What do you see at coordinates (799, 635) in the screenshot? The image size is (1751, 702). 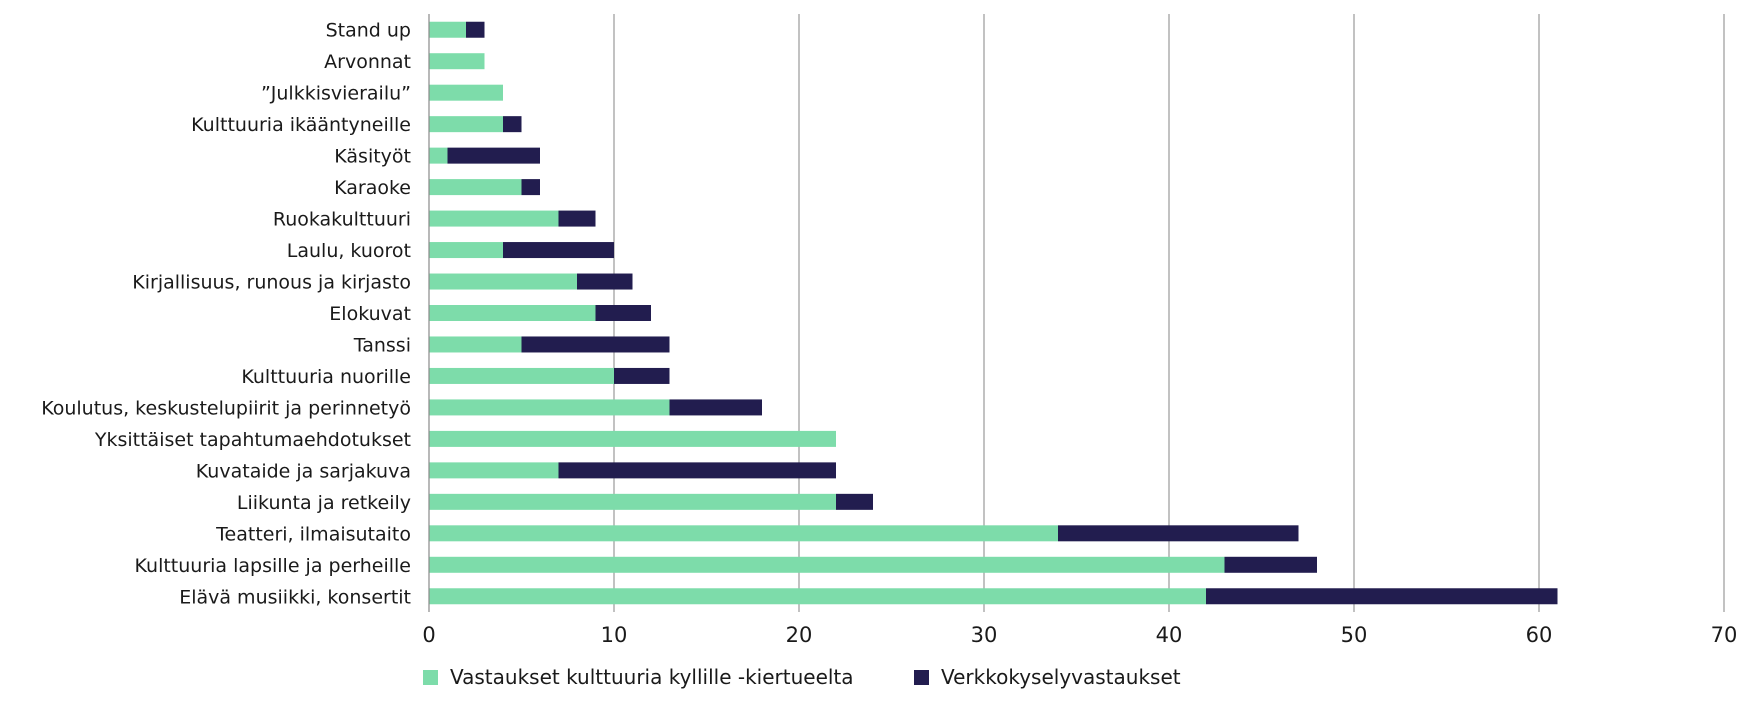 I see `x-tick-label: 20` at bounding box center [799, 635].